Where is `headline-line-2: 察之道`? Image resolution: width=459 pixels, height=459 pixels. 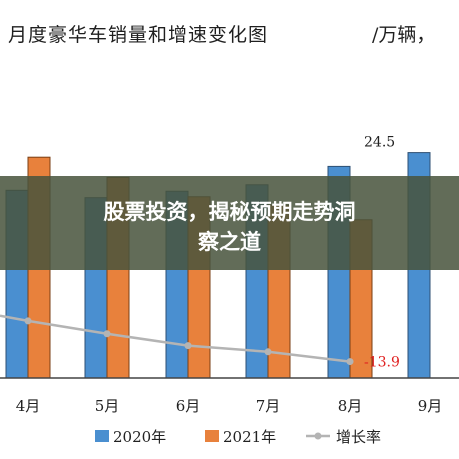
headline-line-2: 察之道 is located at coordinates (229, 242).